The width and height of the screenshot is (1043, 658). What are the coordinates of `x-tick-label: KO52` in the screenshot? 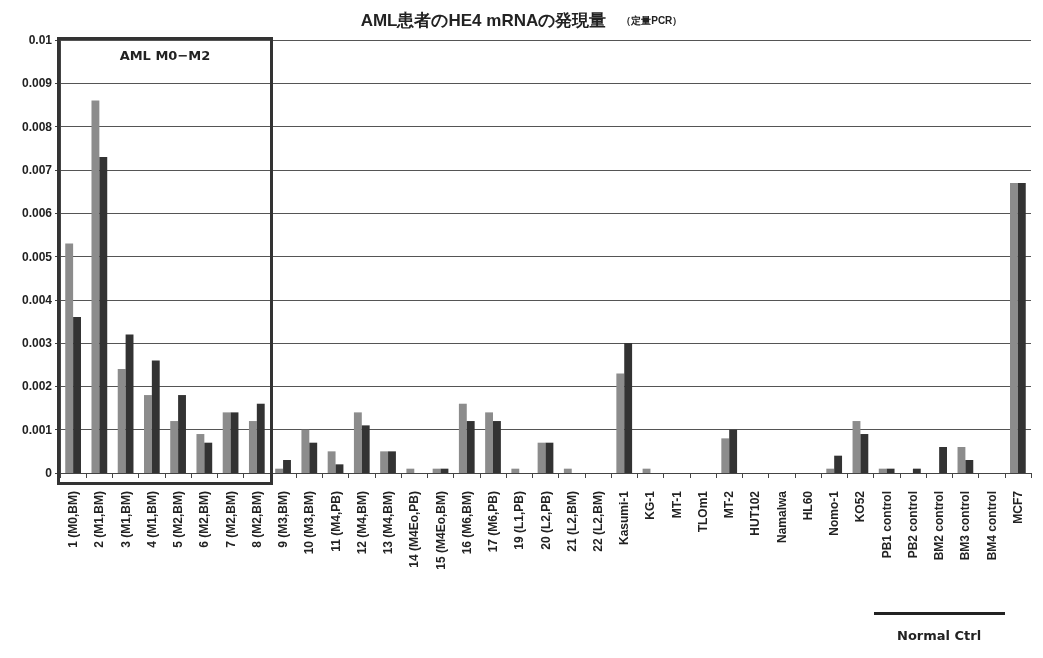 It's located at (860, 506).